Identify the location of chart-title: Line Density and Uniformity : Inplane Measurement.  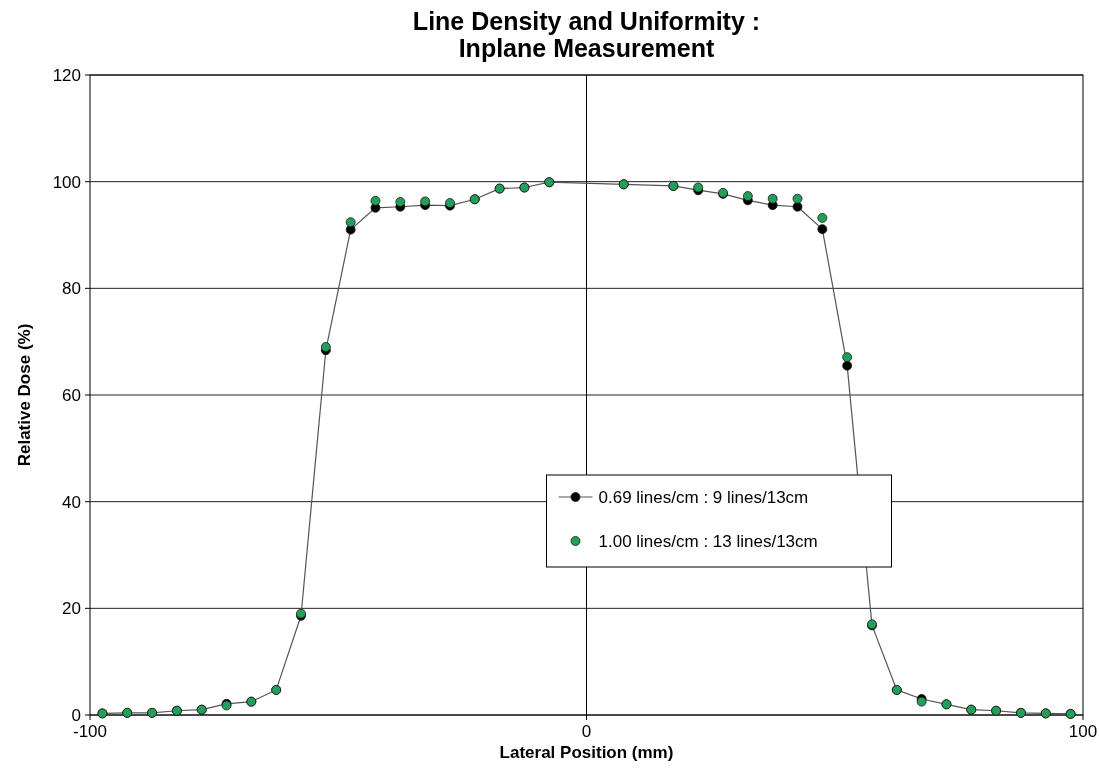
(586, 34).